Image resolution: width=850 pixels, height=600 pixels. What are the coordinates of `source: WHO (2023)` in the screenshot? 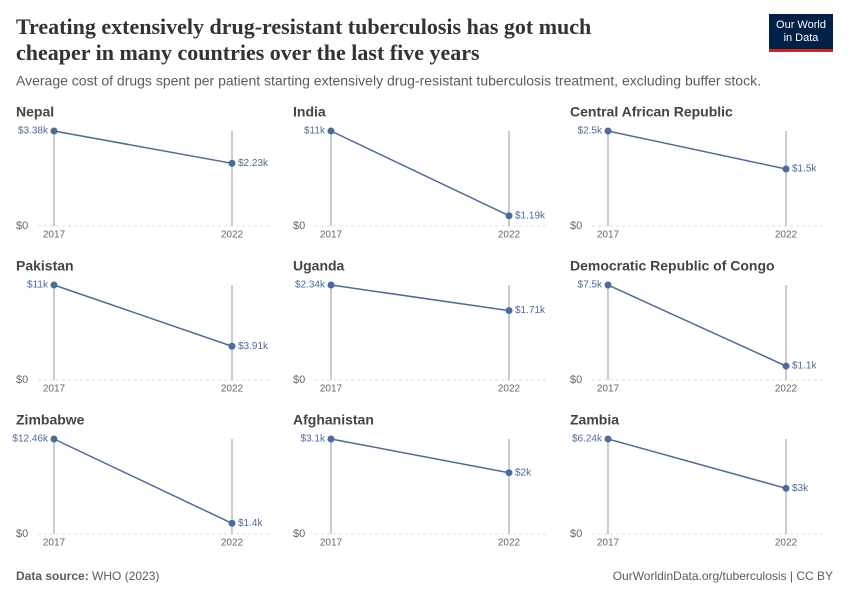 It's located at (125, 576).